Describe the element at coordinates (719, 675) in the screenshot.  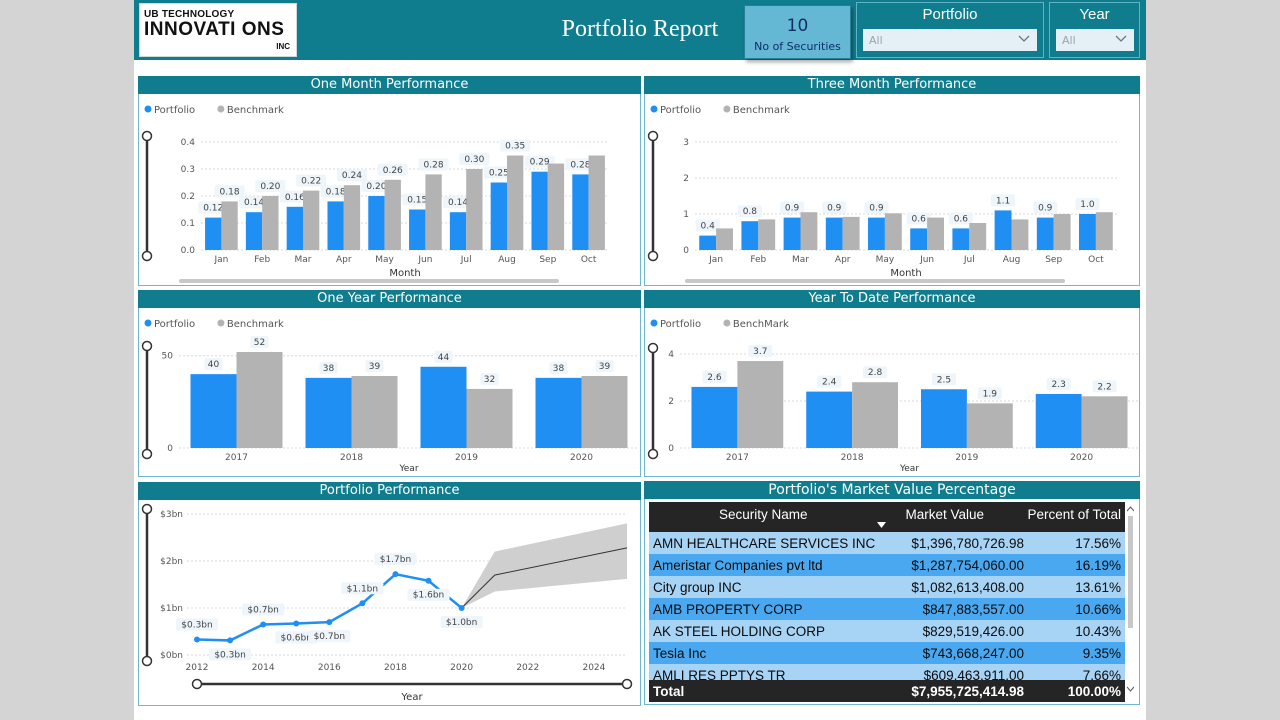
I see `cell-security-name: AMLI RES PPTYS TR` at that location.